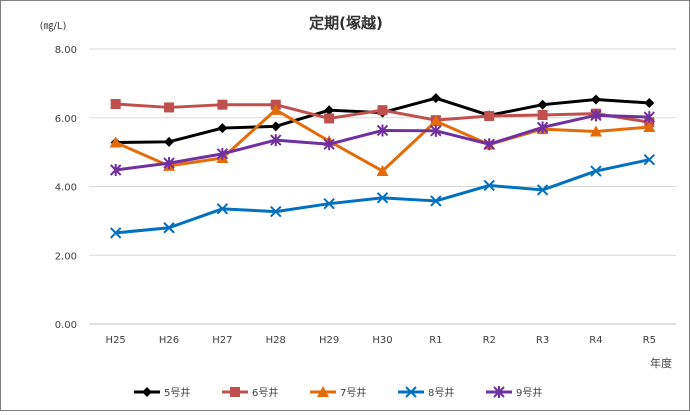 The image size is (690, 415). What do you see at coordinates (222, 340) in the screenshot?
I see `x-tick-label: H27` at bounding box center [222, 340].